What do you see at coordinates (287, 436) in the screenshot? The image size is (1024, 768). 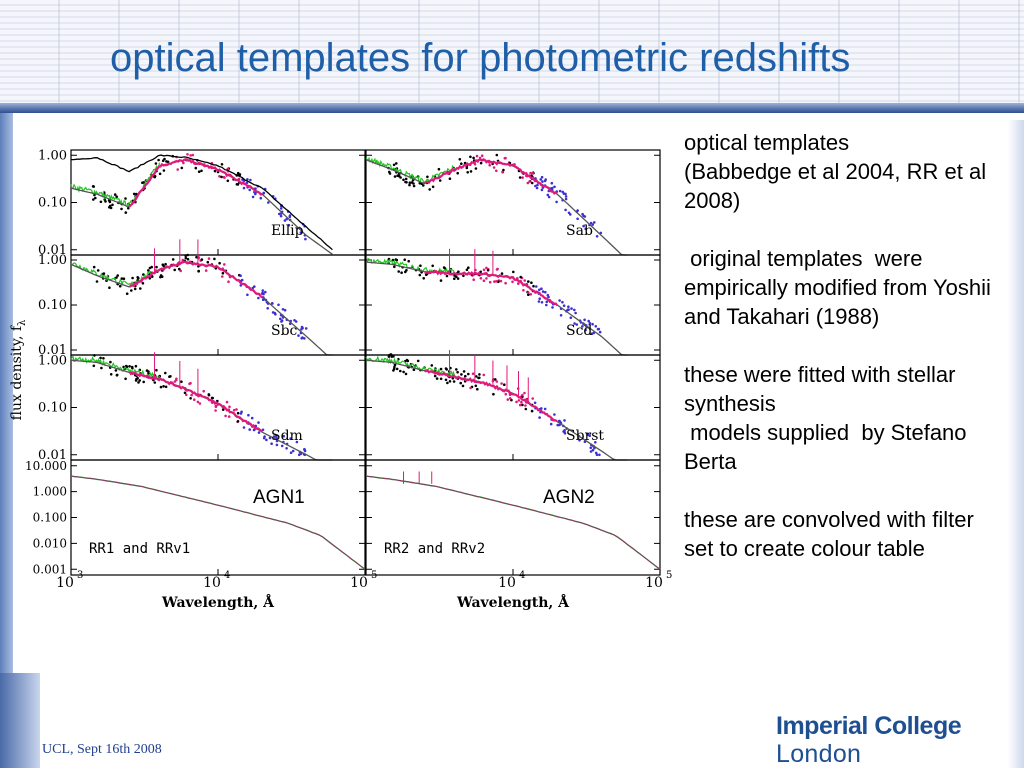 I see `panel-sdm-0-label: Sdm` at bounding box center [287, 436].